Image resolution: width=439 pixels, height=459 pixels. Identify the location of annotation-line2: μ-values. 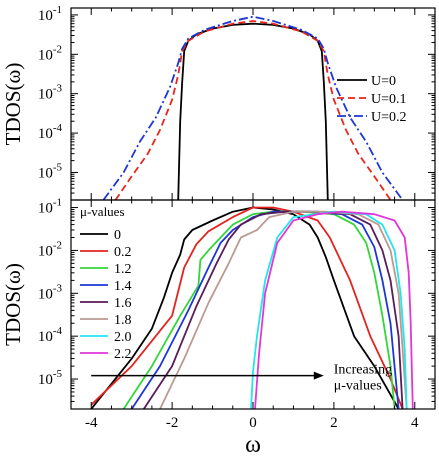
(358, 386).